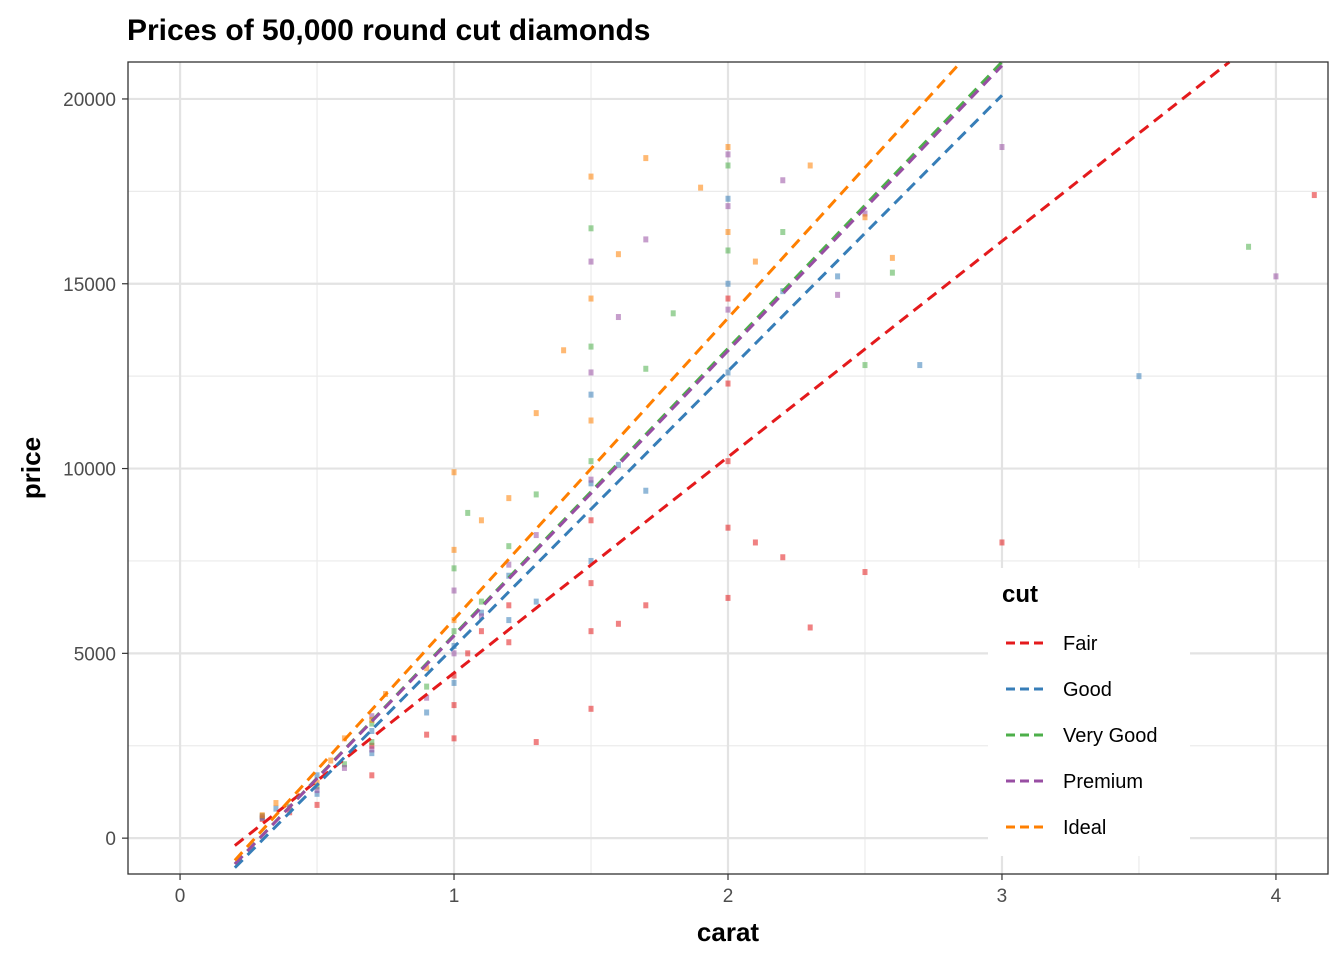 The width and height of the screenshot is (1344, 965). What do you see at coordinates (1080, 644) in the screenshot?
I see `legend-label-fair: Fair` at bounding box center [1080, 644].